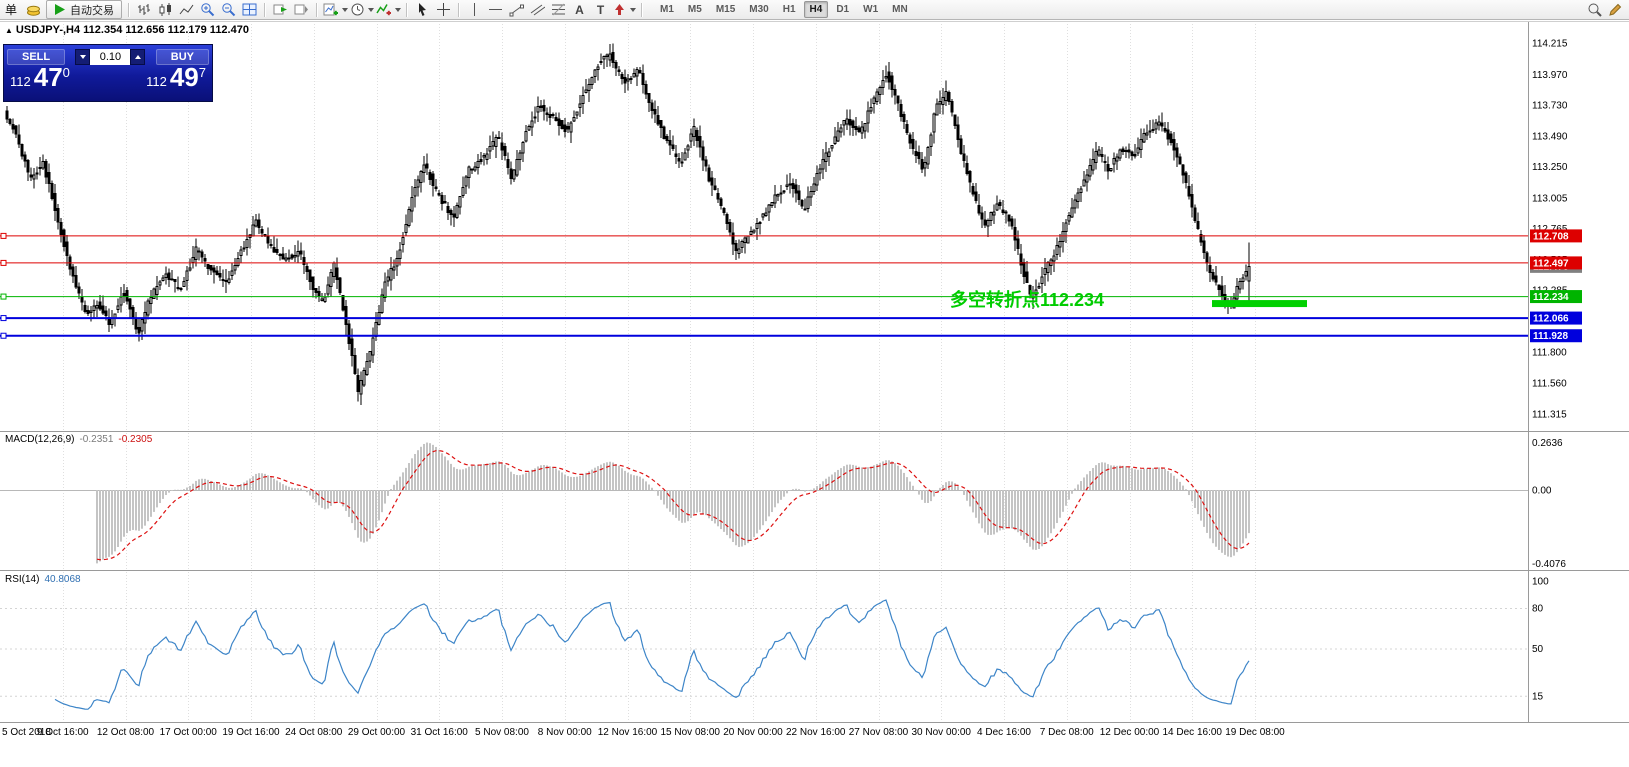 The image size is (1629, 767). What do you see at coordinates (1549, 564) in the screenshot?
I see `macd-tick: -0.4076` at bounding box center [1549, 564].